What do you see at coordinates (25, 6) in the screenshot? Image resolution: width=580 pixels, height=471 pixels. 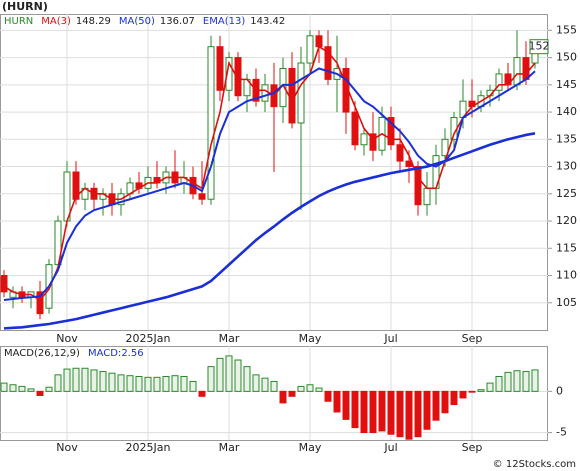 I see `chart-title: (HURN)` at bounding box center [25, 6].